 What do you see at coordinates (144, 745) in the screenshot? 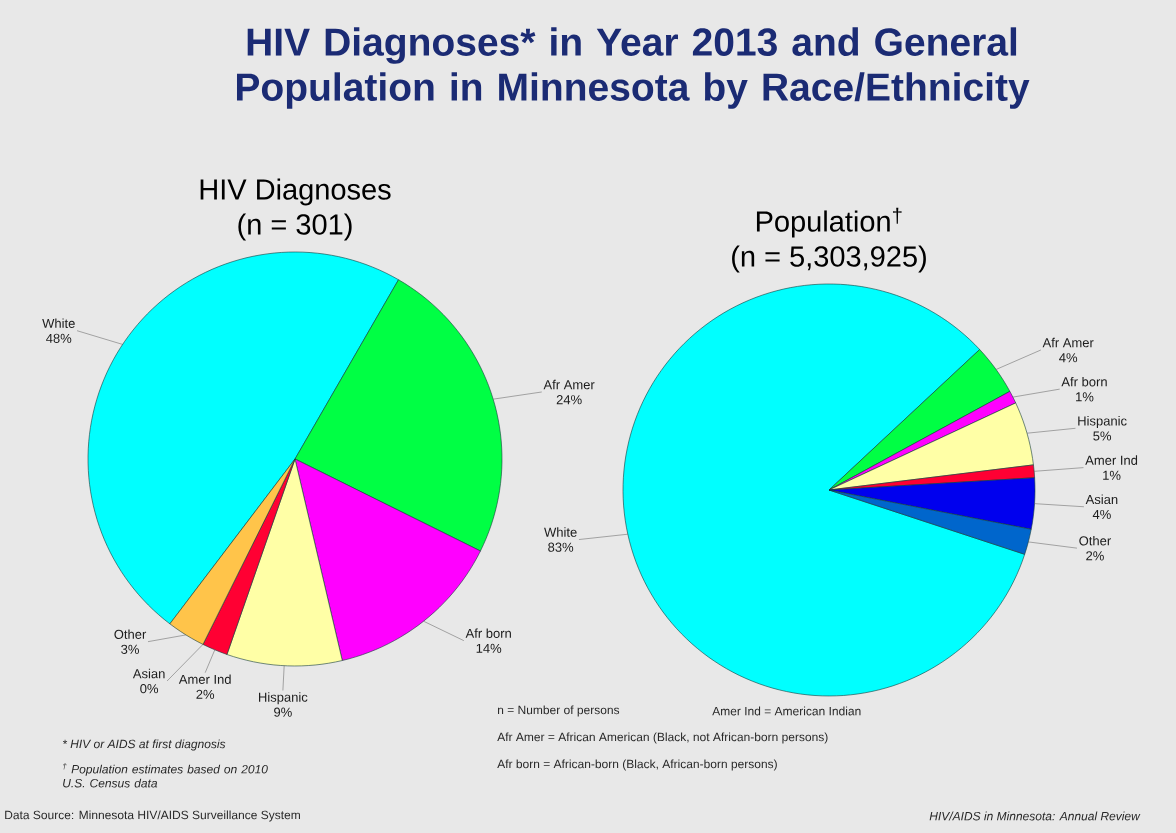
I see `text: * HIV or AIDS at first diagnosis` at bounding box center [144, 745].